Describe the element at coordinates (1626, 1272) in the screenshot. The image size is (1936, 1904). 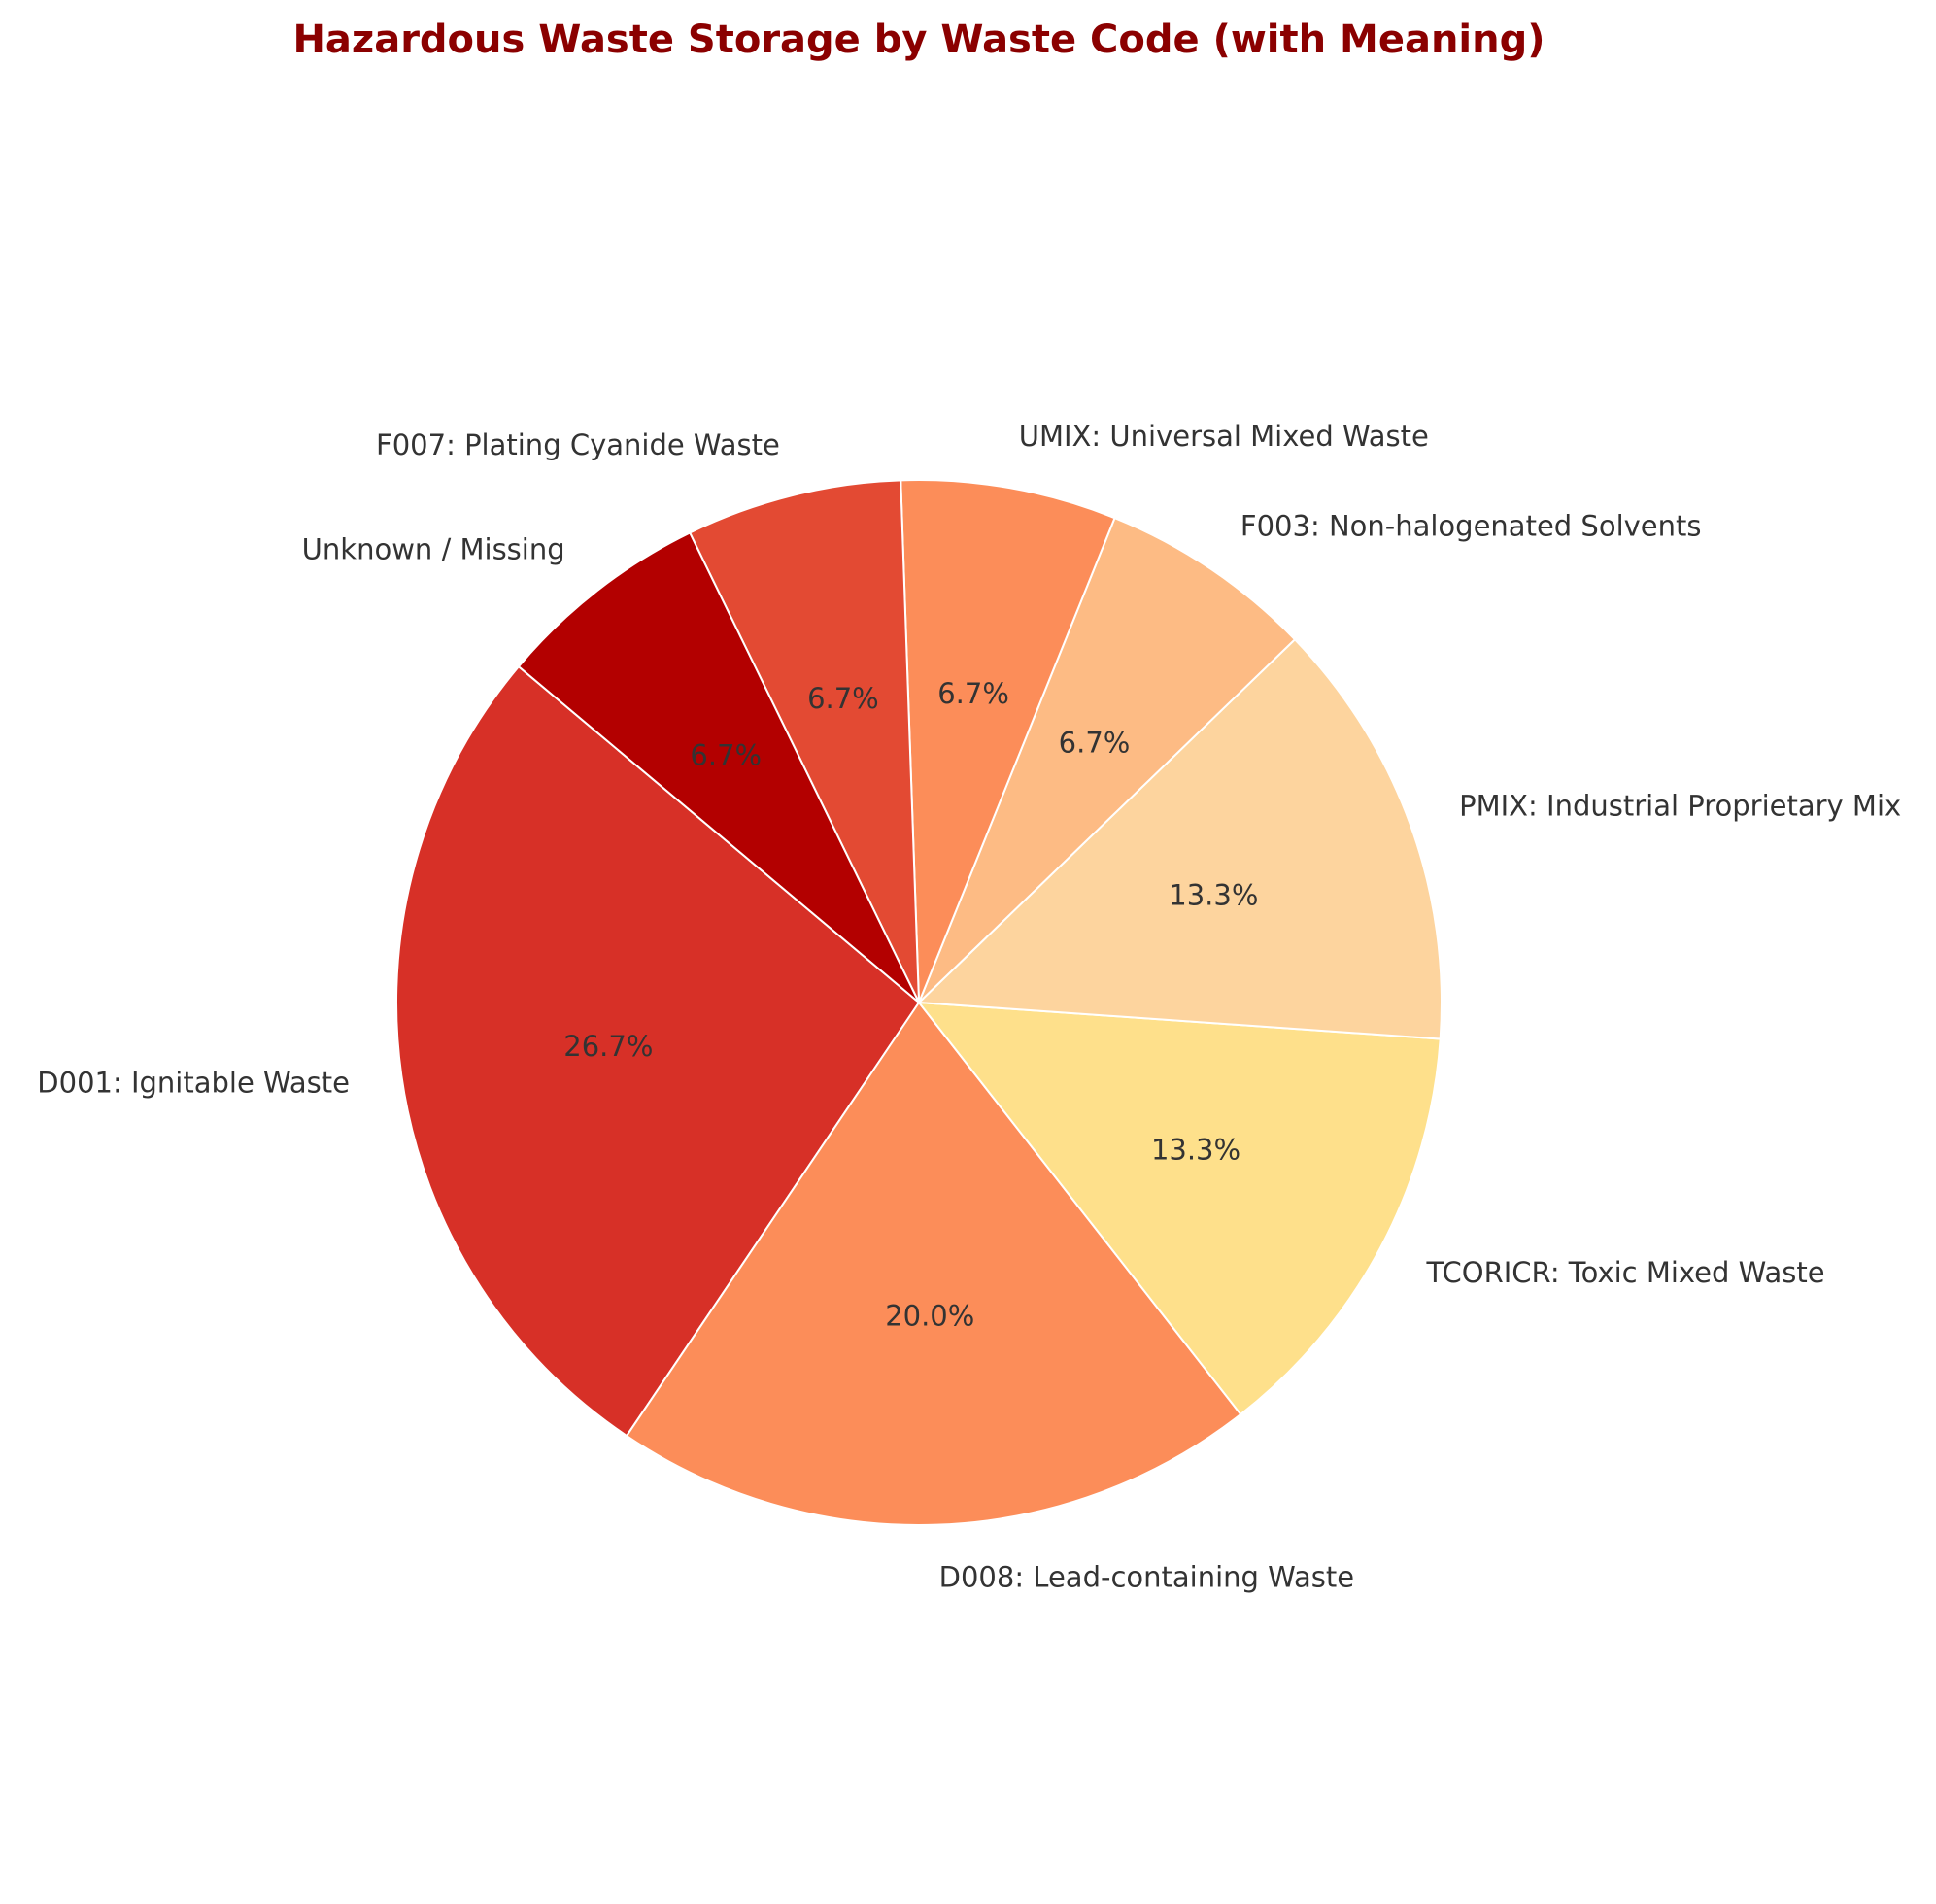
I see `slice-label: TCORICR: Toxic Mixed Waste` at that location.